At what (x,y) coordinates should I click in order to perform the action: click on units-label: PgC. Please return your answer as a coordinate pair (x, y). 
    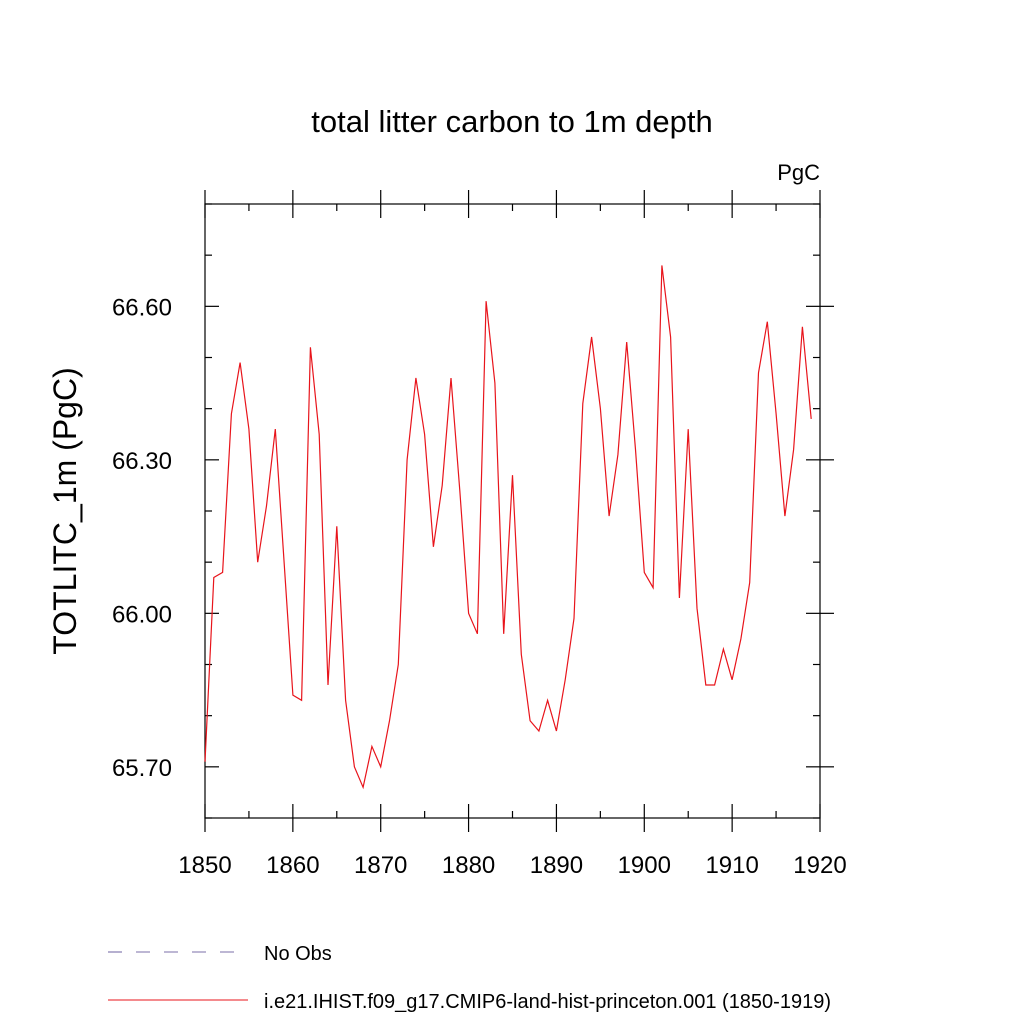
    Looking at the image, I should click on (798, 172).